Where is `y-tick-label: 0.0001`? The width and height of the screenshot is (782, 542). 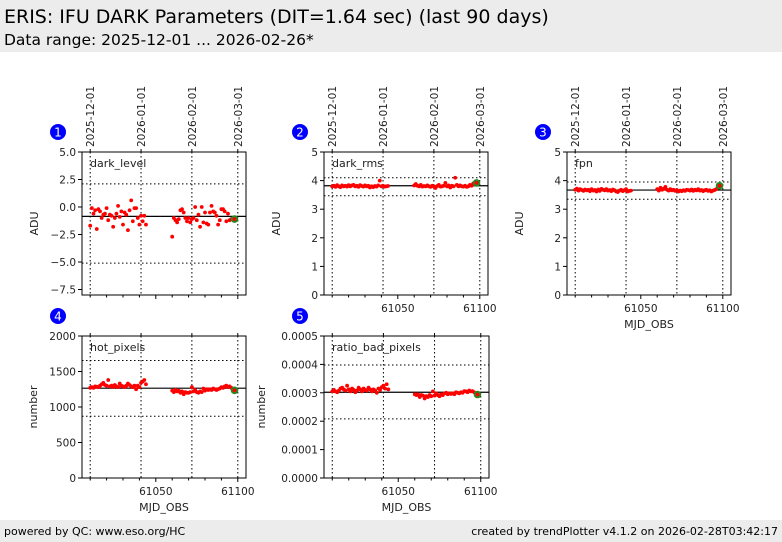
y-tick-label: 0.0001 is located at coordinates (299, 451).